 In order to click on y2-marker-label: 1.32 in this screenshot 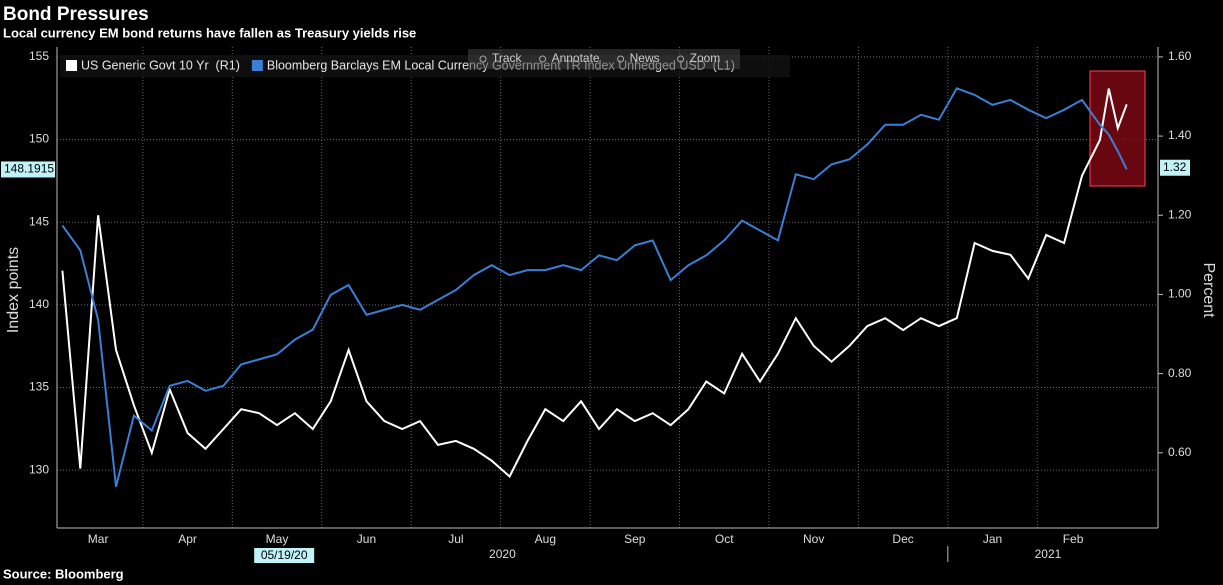, I will do `click(1175, 167)`.